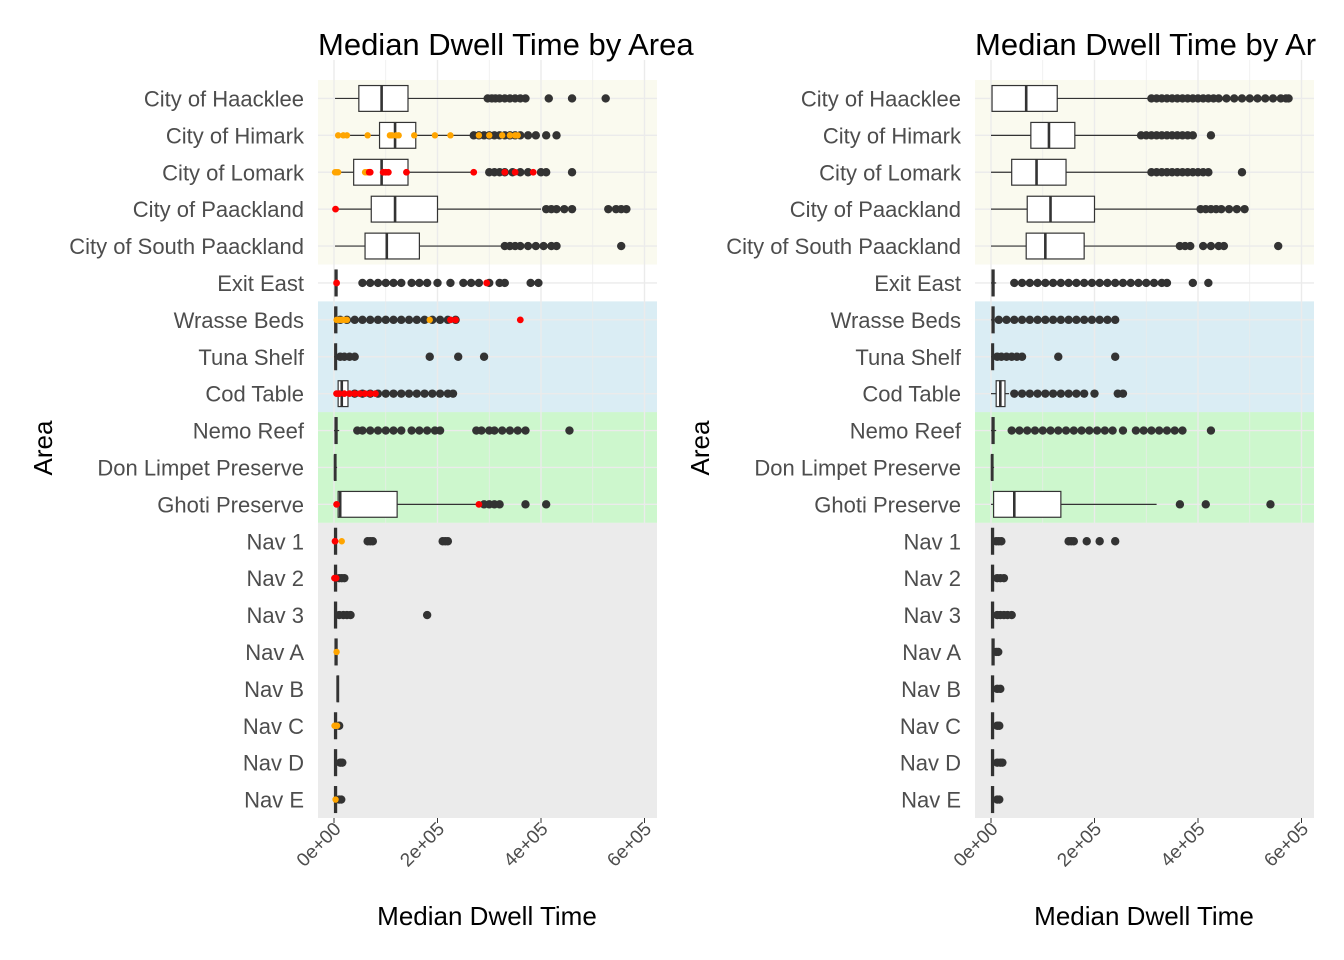 Image resolution: width=1344 pixels, height=960 pixels. What do you see at coordinates (335, 467) in the screenshot?
I see `box-don-limpet-preserve` at bounding box center [335, 467].